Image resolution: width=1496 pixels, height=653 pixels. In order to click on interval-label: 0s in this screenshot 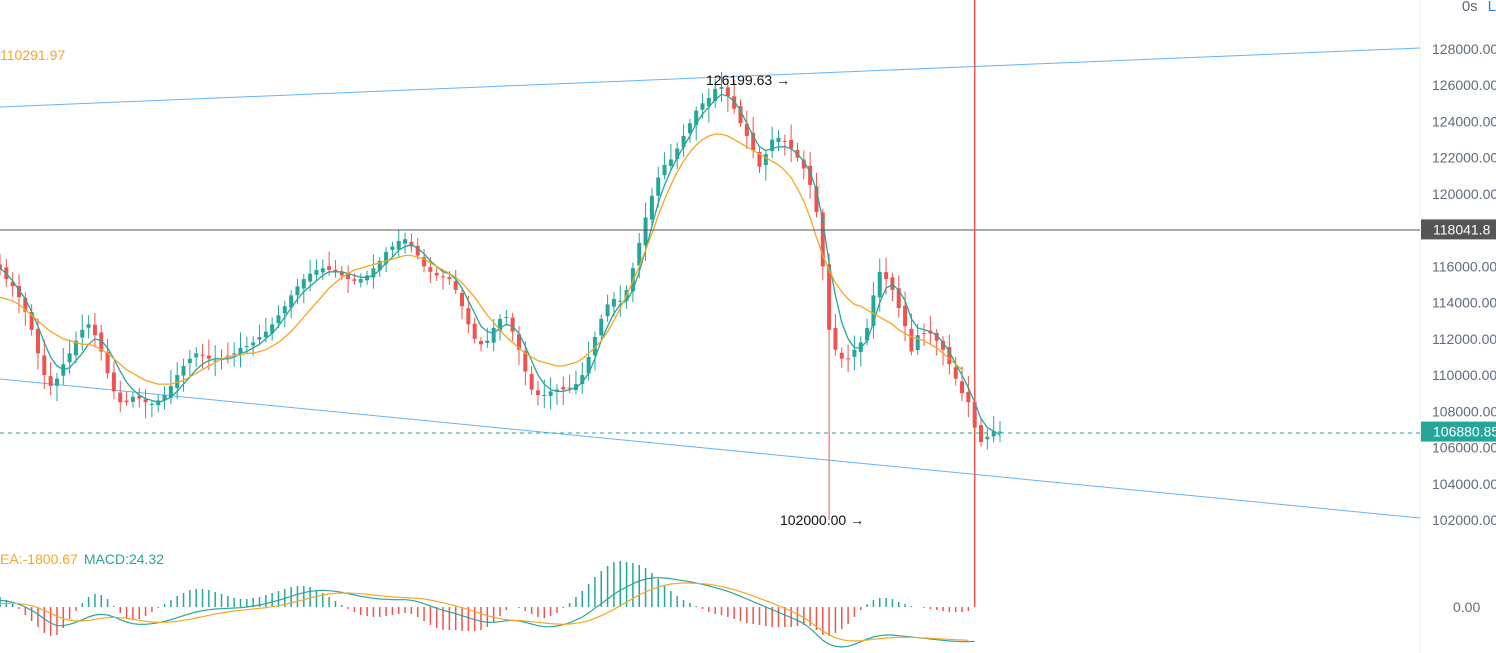, I will do `click(1469, 7)`.